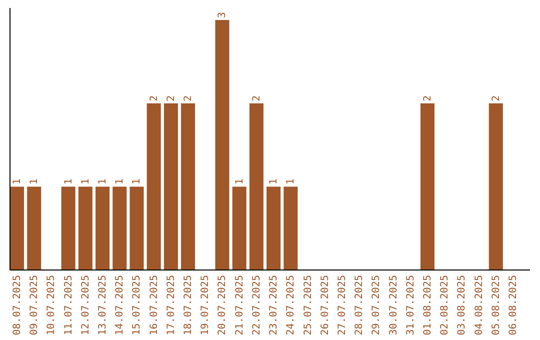 The width and height of the screenshot is (540, 340). What do you see at coordinates (171, 305) in the screenshot?
I see `x-tick-label: 17.07.2025` at bounding box center [171, 305].